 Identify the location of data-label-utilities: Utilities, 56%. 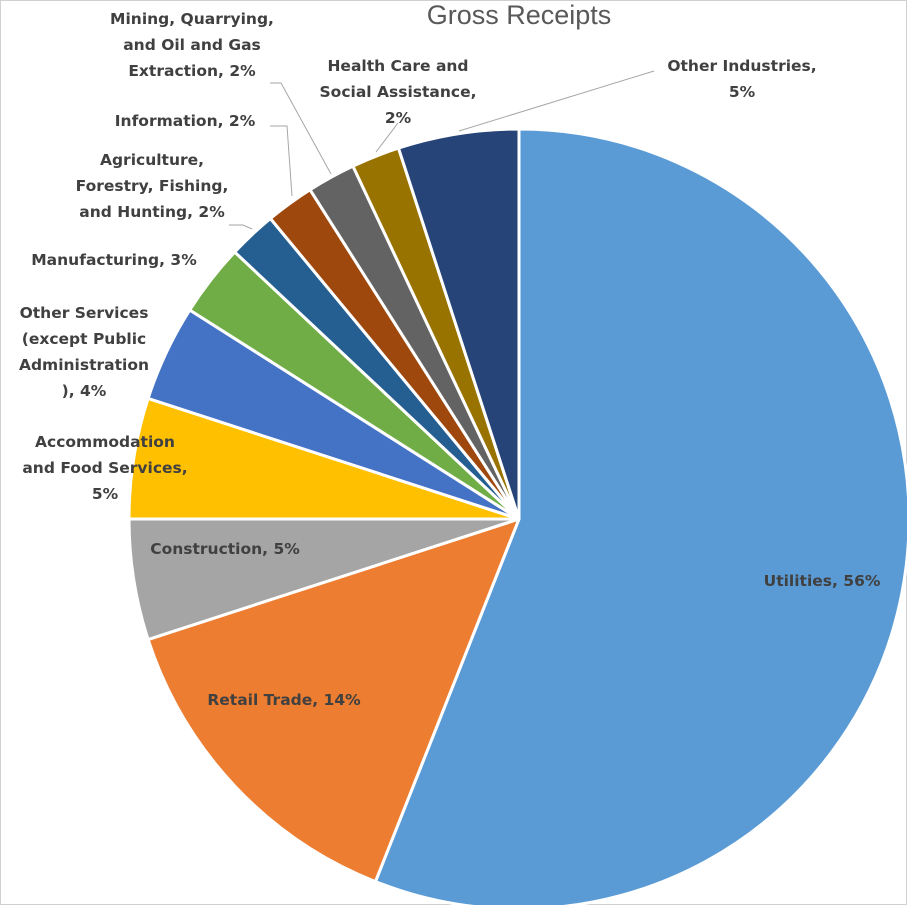
(822, 581).